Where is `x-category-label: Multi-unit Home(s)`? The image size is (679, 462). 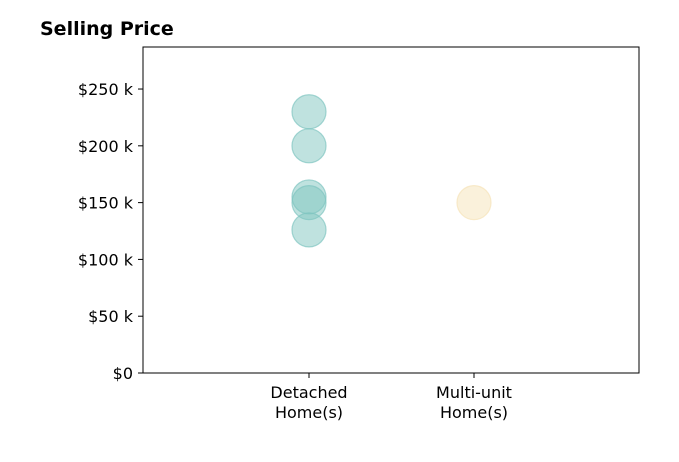
x-category-label: Multi-unit Home(s) is located at coordinates (474, 402).